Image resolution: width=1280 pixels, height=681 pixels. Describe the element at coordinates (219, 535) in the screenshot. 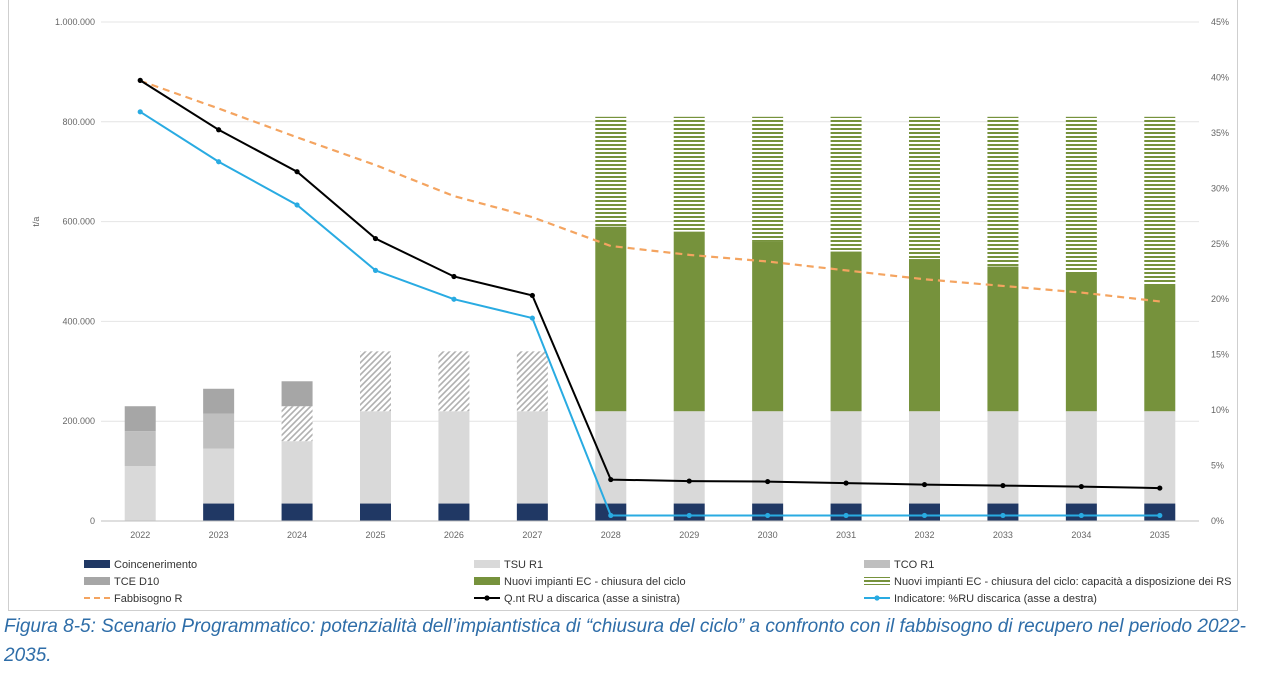

I see `x-tick-label: 2023` at that location.